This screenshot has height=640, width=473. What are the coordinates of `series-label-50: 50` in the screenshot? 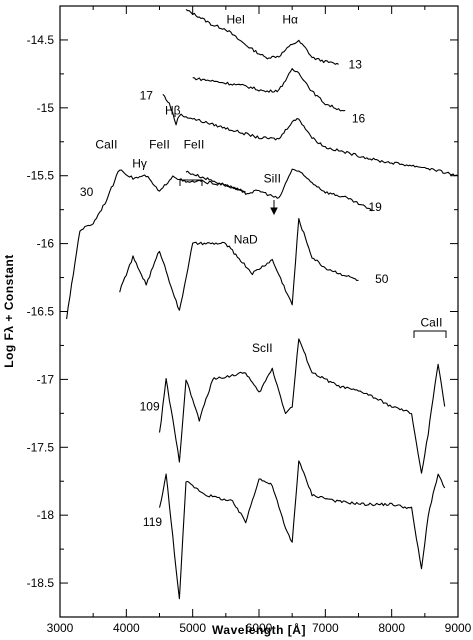 It's located at (382, 279).